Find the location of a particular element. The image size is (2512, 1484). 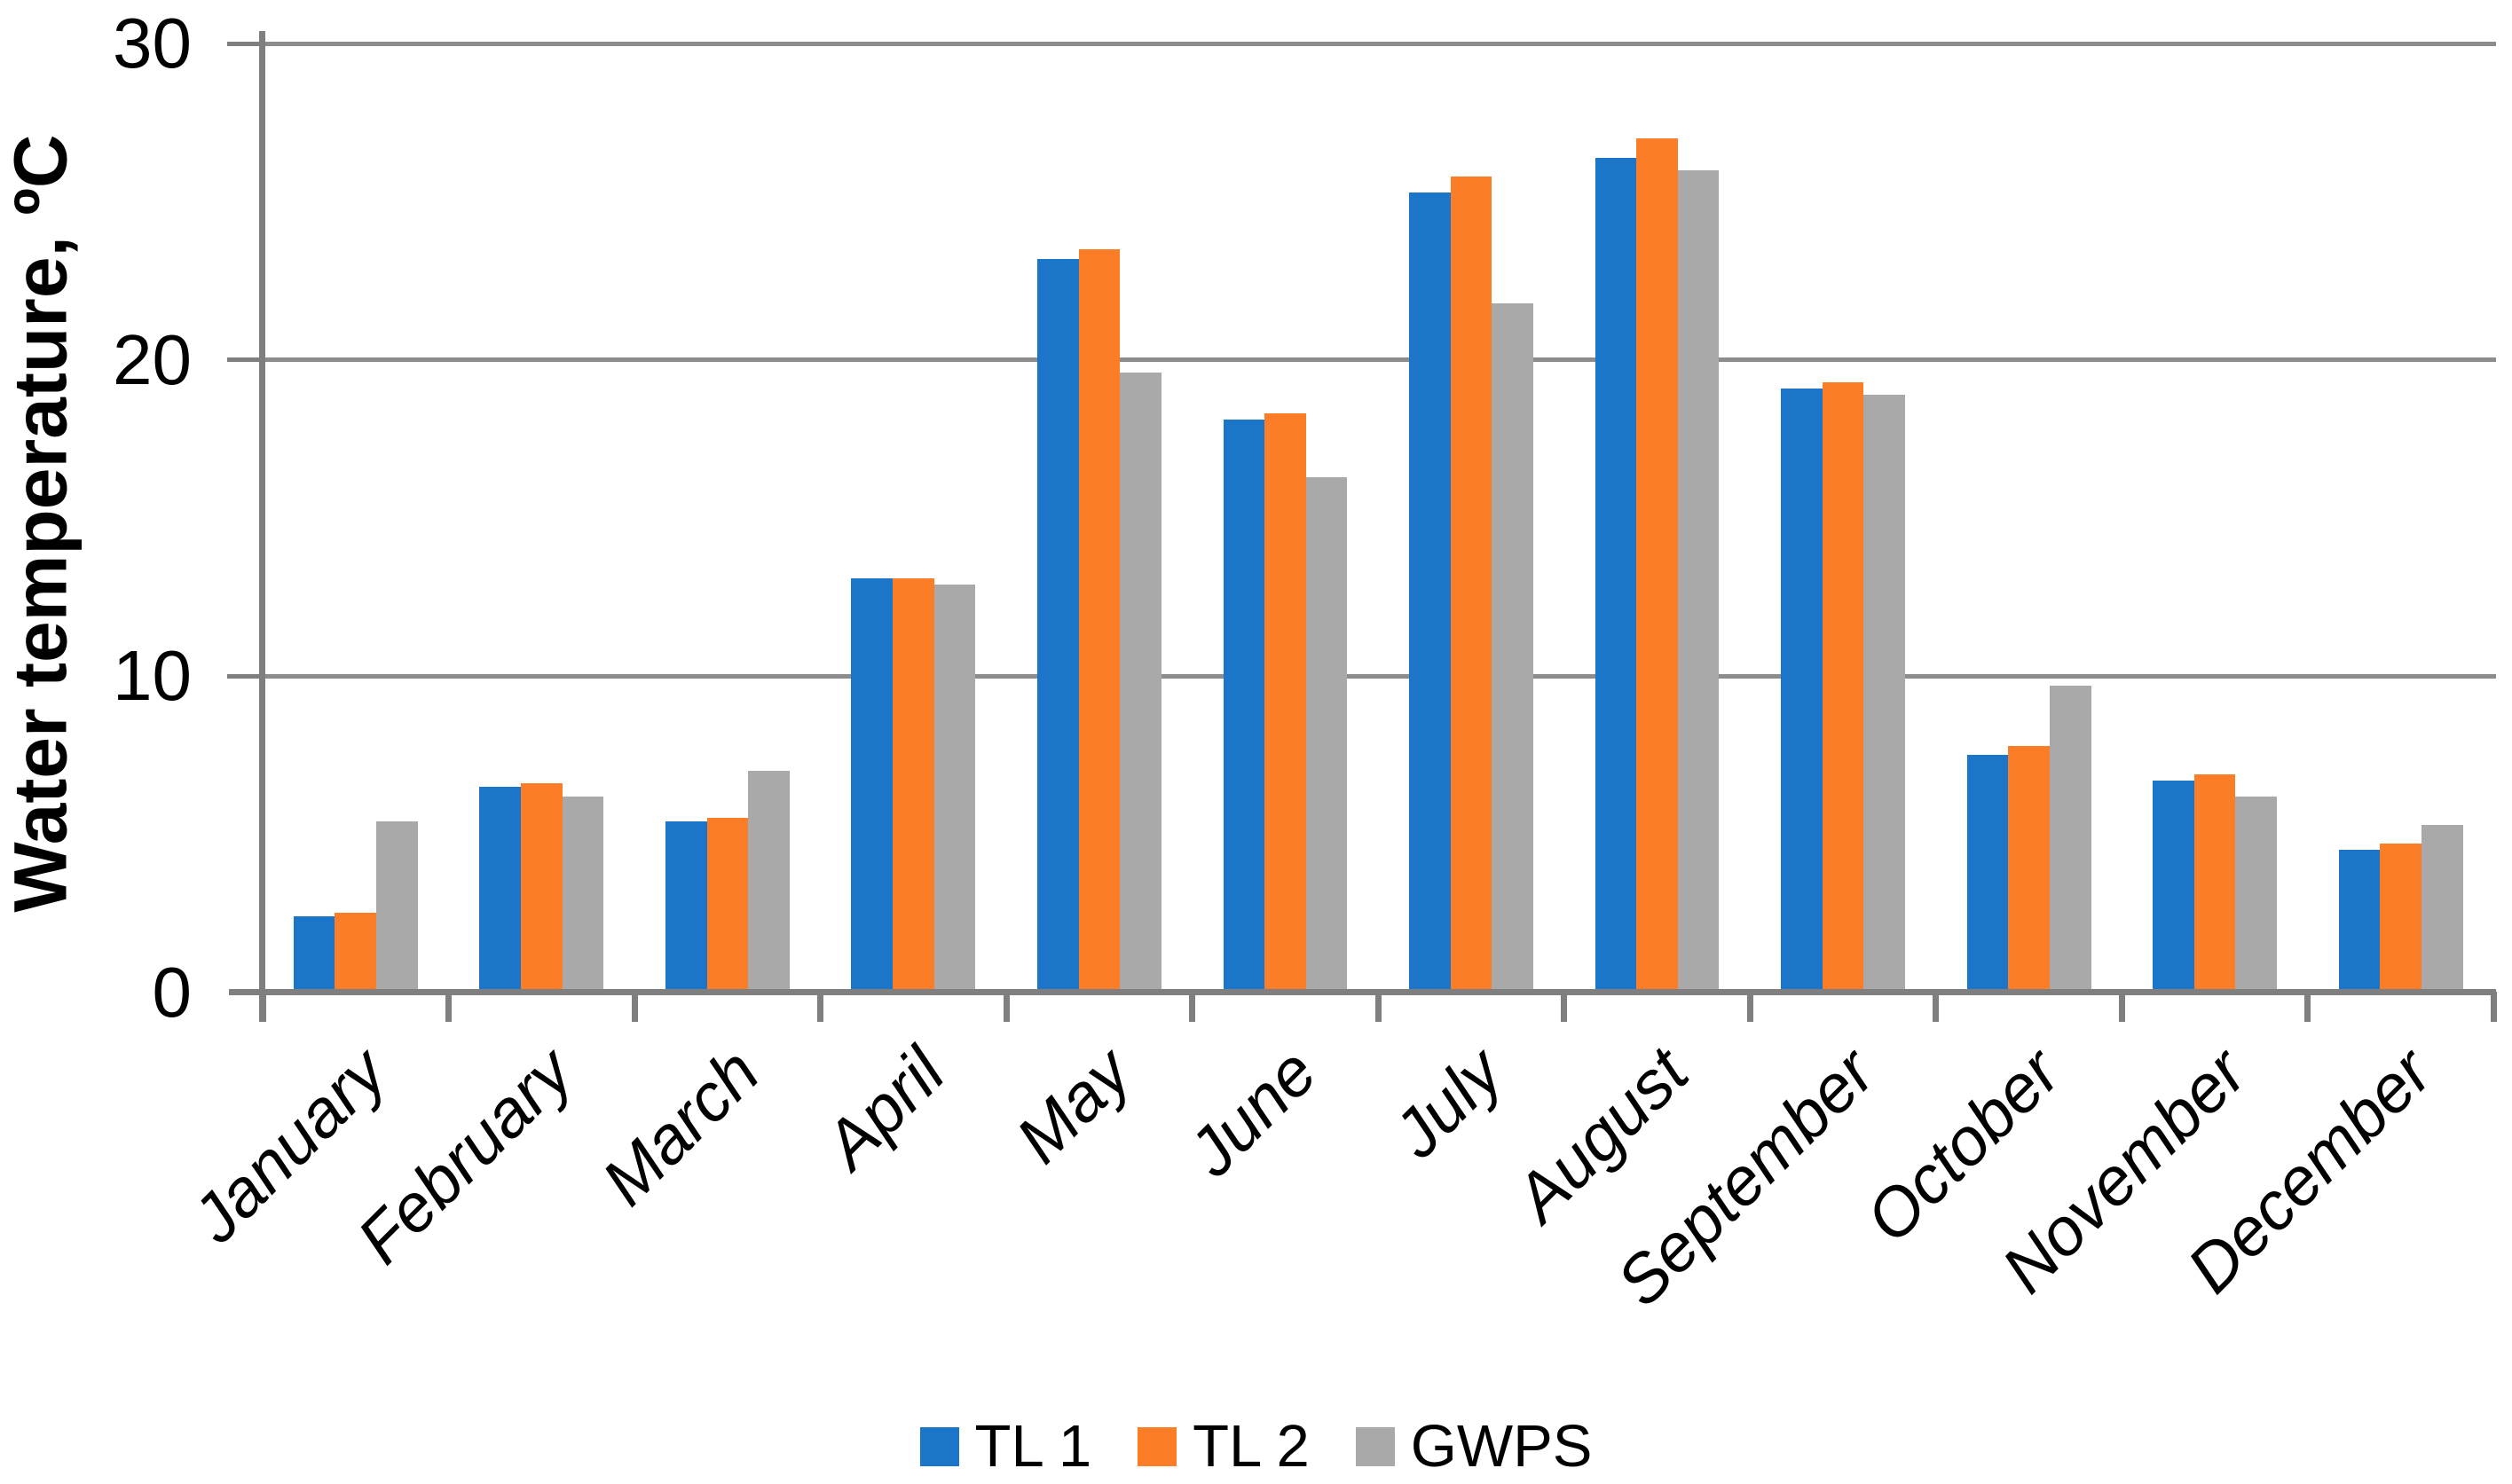

bar-TL2-March is located at coordinates (727, 905).